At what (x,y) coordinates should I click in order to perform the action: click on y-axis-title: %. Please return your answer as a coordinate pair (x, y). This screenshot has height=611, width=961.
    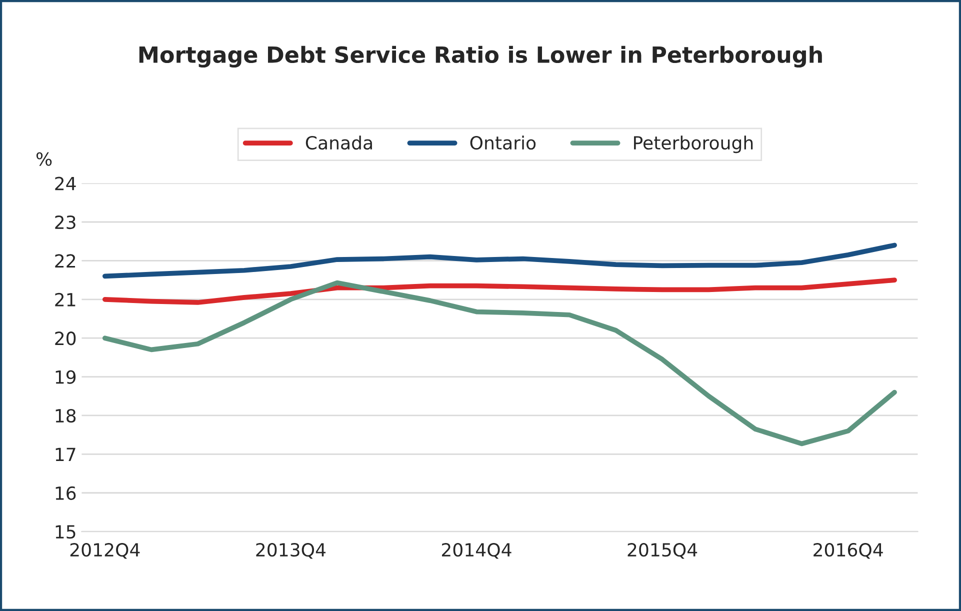
    Looking at the image, I should click on (44, 159).